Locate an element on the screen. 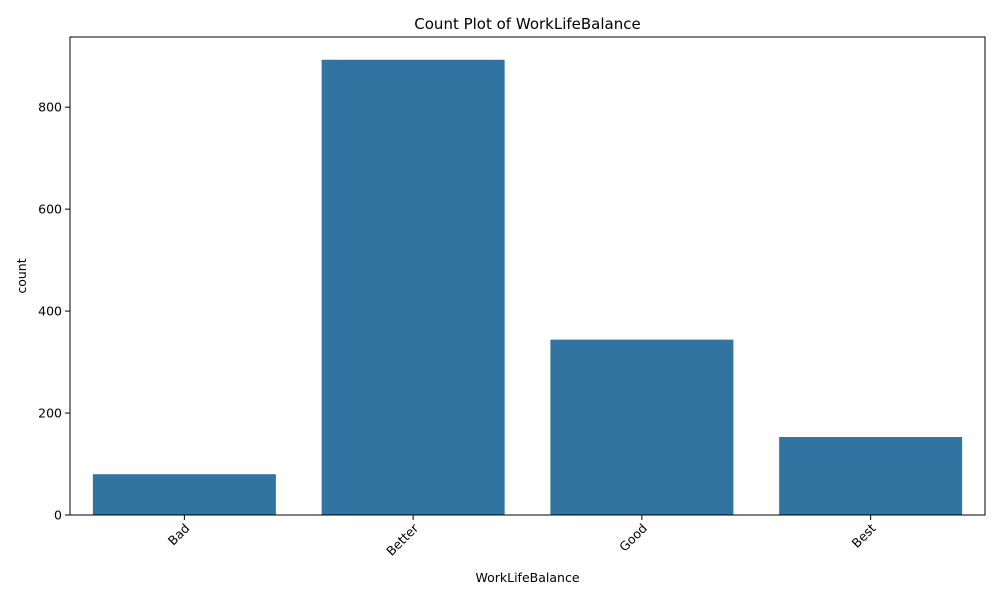 This screenshot has width=1000, height=600. chart-title: Count Plot of WorkLifeBalance is located at coordinates (527, 24).